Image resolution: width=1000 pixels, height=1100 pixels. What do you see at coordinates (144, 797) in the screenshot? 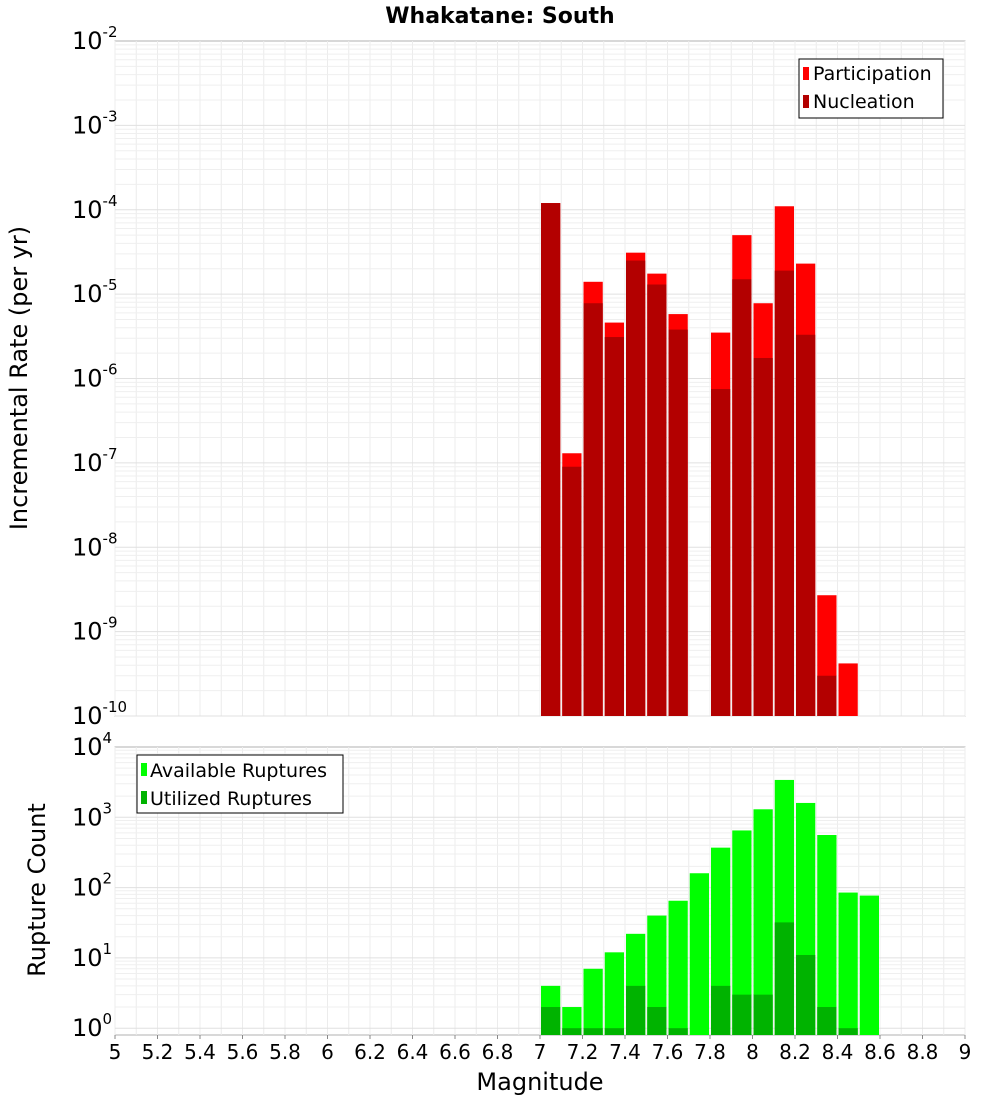
I see `legend-swatch-utilized` at bounding box center [144, 797].